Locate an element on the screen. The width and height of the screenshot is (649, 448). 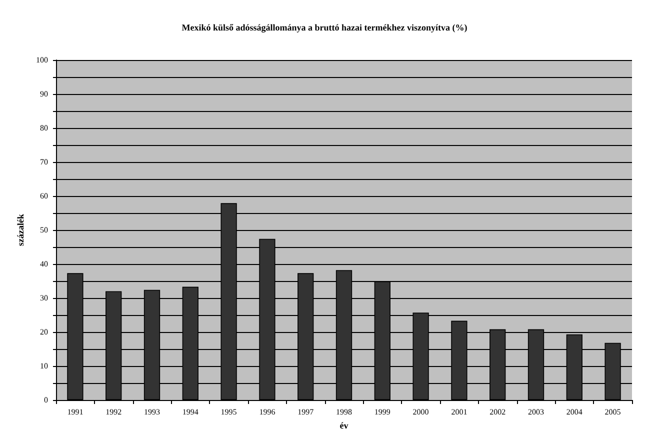
y-tick-label: 20 is located at coordinates (44, 332).